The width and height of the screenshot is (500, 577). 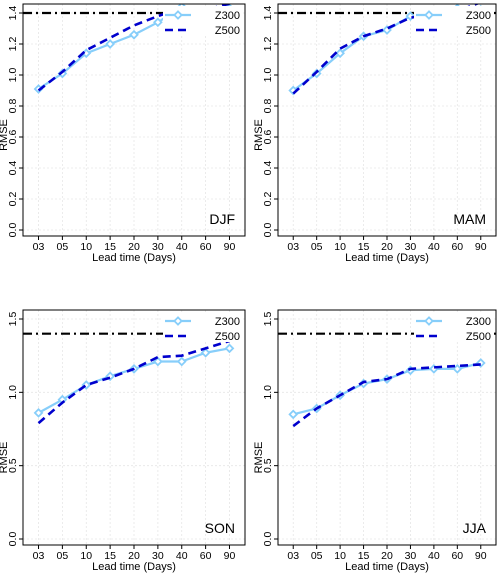 What do you see at coordinates (268, 199) in the screenshot?
I see `y-tick-label: 0.2` at bounding box center [268, 199].